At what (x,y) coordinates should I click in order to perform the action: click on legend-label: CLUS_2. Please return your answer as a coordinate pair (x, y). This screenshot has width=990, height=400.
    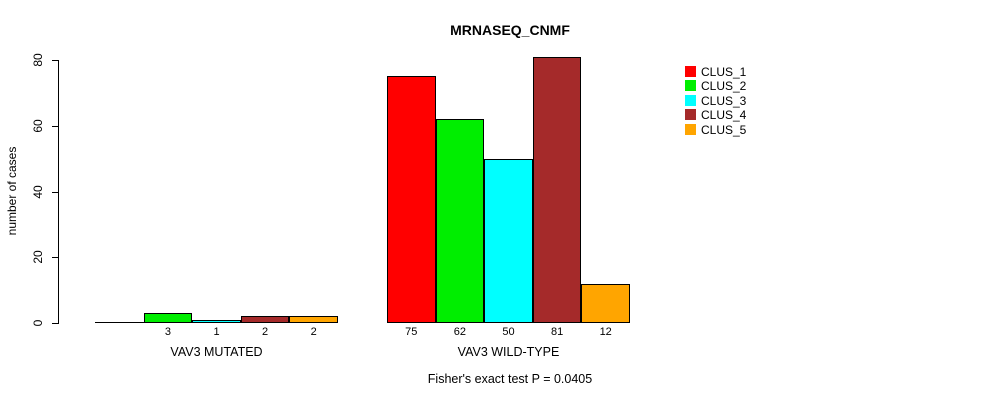
    Looking at the image, I should click on (724, 86).